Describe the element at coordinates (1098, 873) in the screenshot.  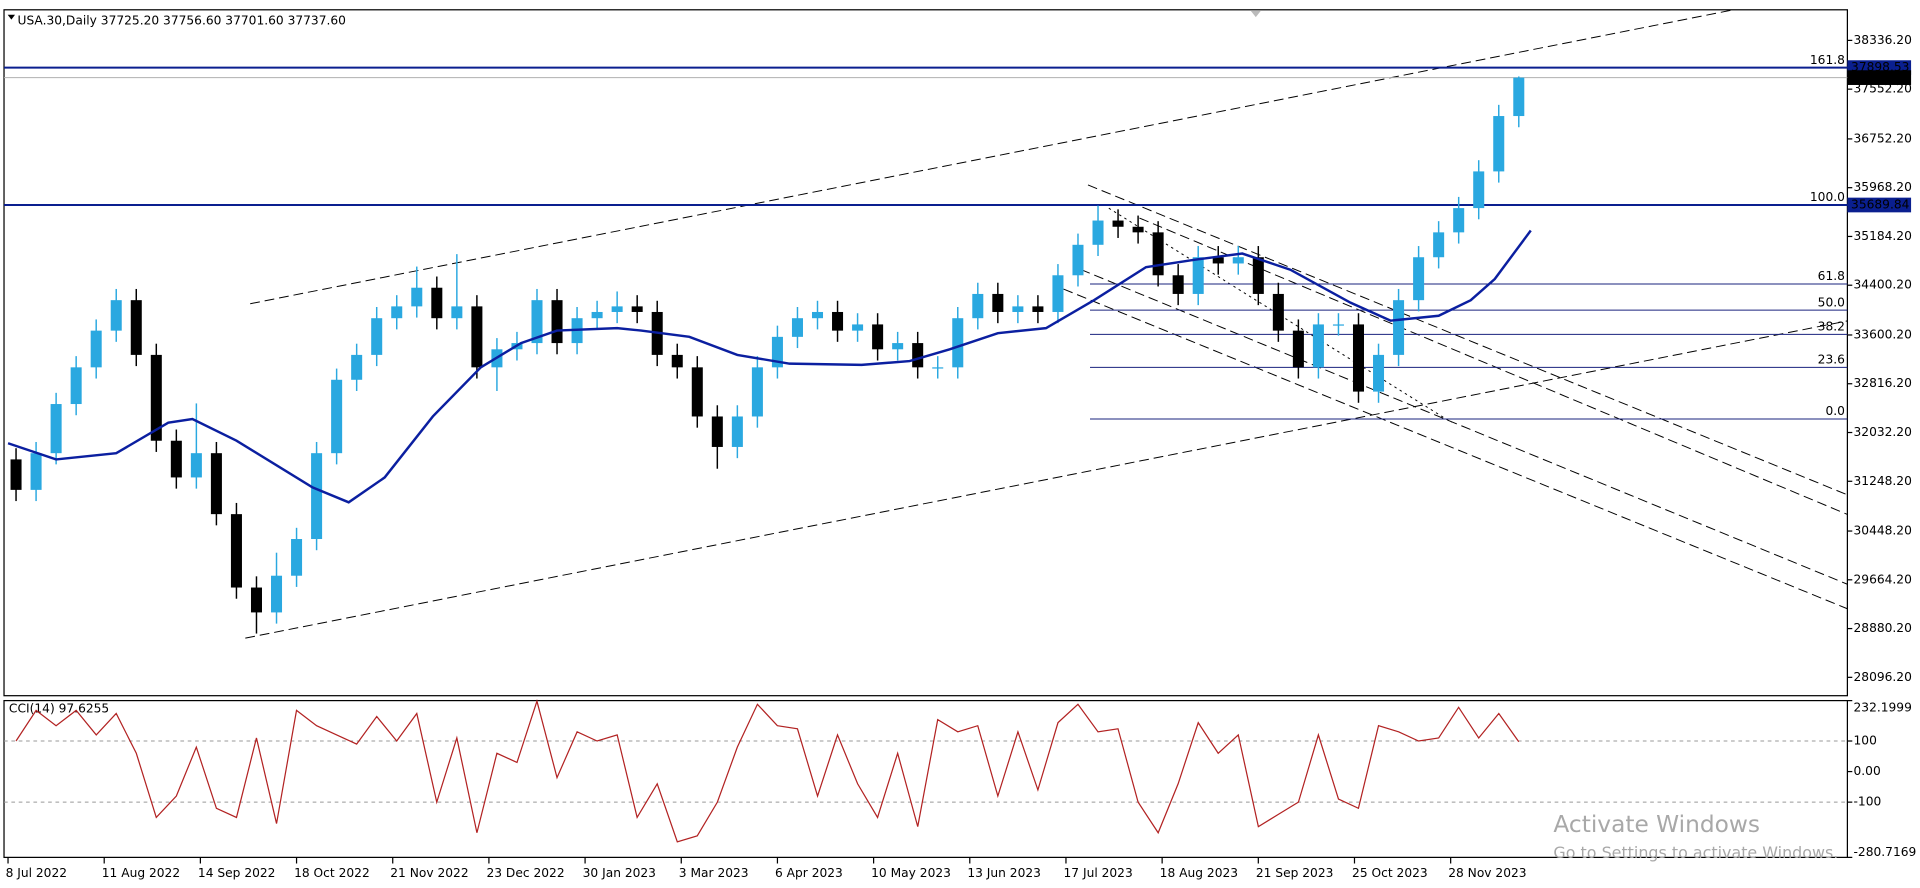
I see `x-tick-label: 17 Jul 2023` at that location.